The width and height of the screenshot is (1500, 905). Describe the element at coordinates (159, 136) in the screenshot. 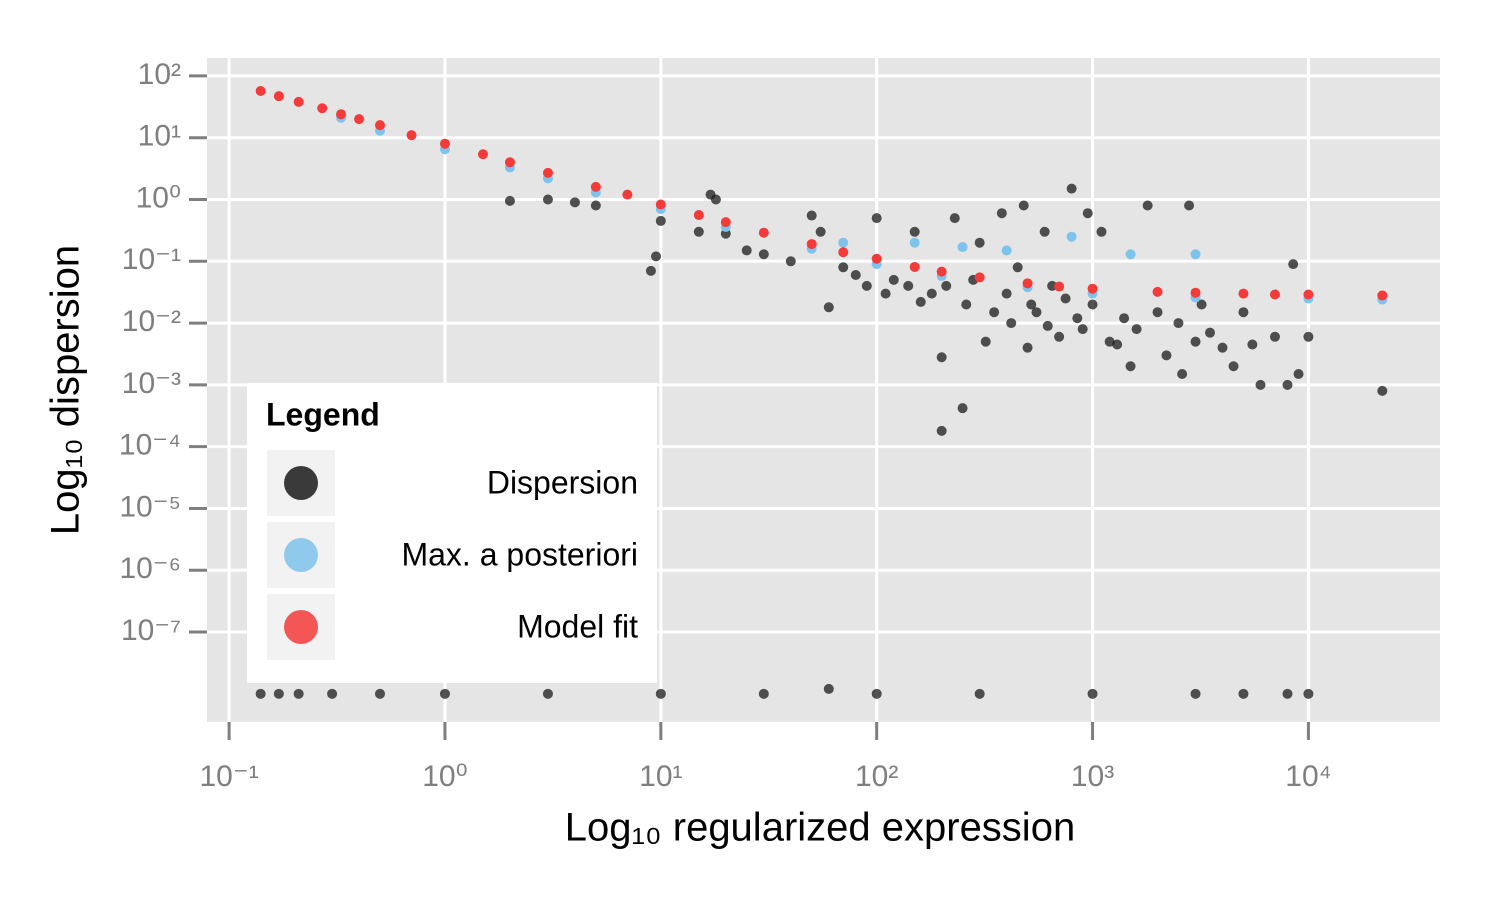

I see `y-tick-label: 10¹` at that location.